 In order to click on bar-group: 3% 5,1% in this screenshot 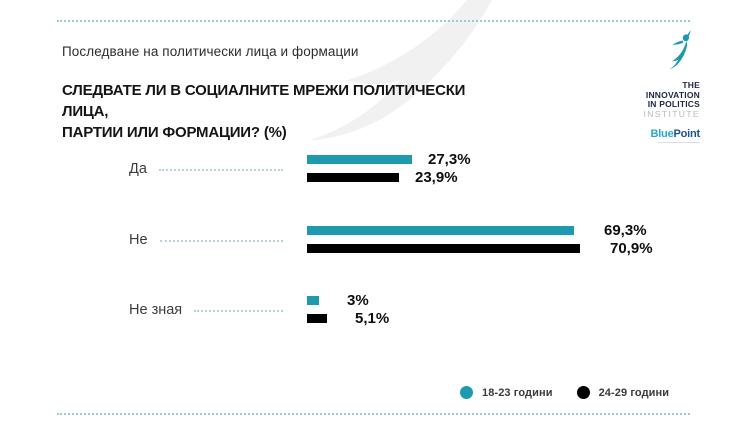, I will do `click(348, 309)`.